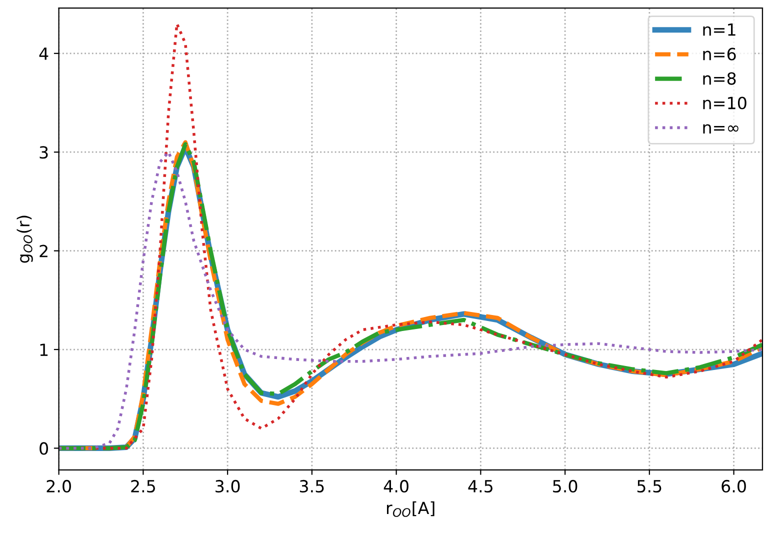  Describe the element at coordinates (410, 509) in the screenshot. I see `x-axis-title: r$_{OO}$[A]` at that location.